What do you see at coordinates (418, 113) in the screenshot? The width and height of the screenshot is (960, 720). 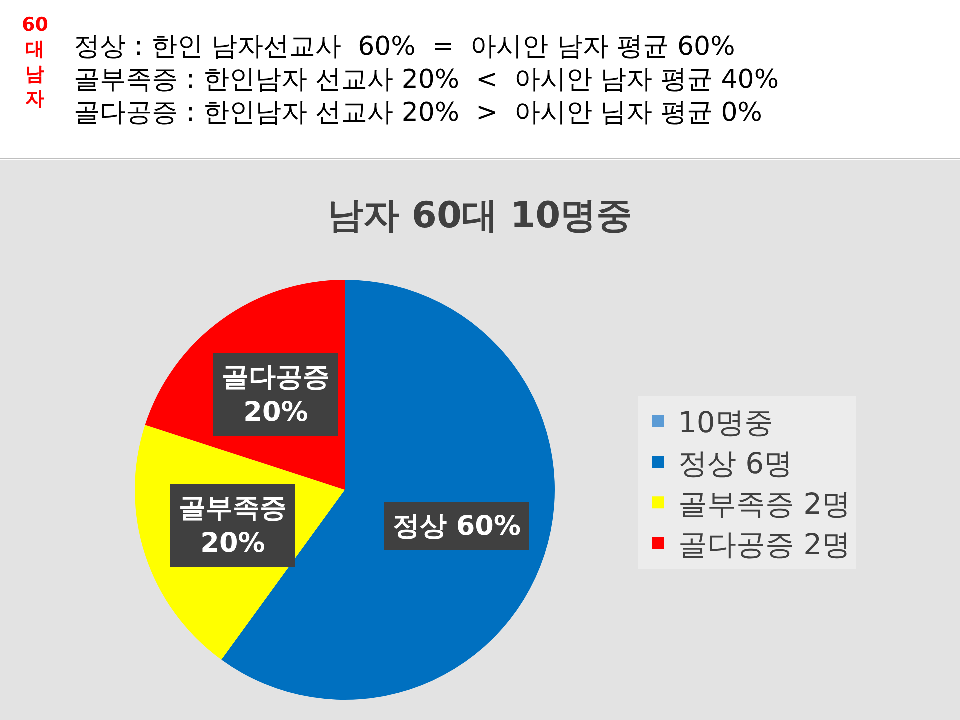 I see `text: 골다공증 : 한인남자 선교사 20% > 아시안 님자 평균 0%` at bounding box center [418, 113].